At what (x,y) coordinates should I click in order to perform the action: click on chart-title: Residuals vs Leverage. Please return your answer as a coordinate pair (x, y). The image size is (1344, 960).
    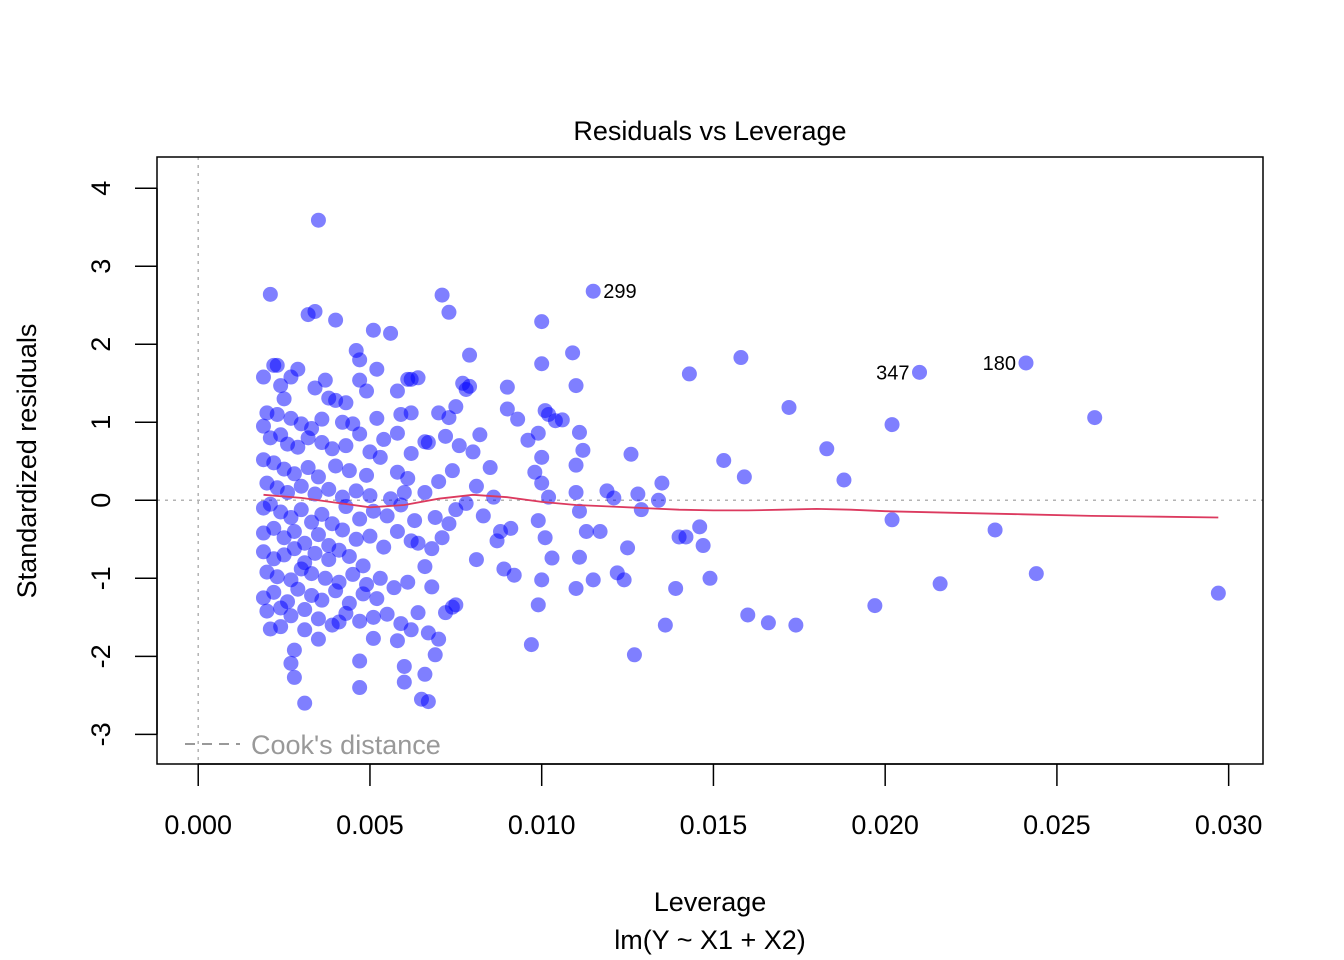
    Looking at the image, I should click on (709, 131).